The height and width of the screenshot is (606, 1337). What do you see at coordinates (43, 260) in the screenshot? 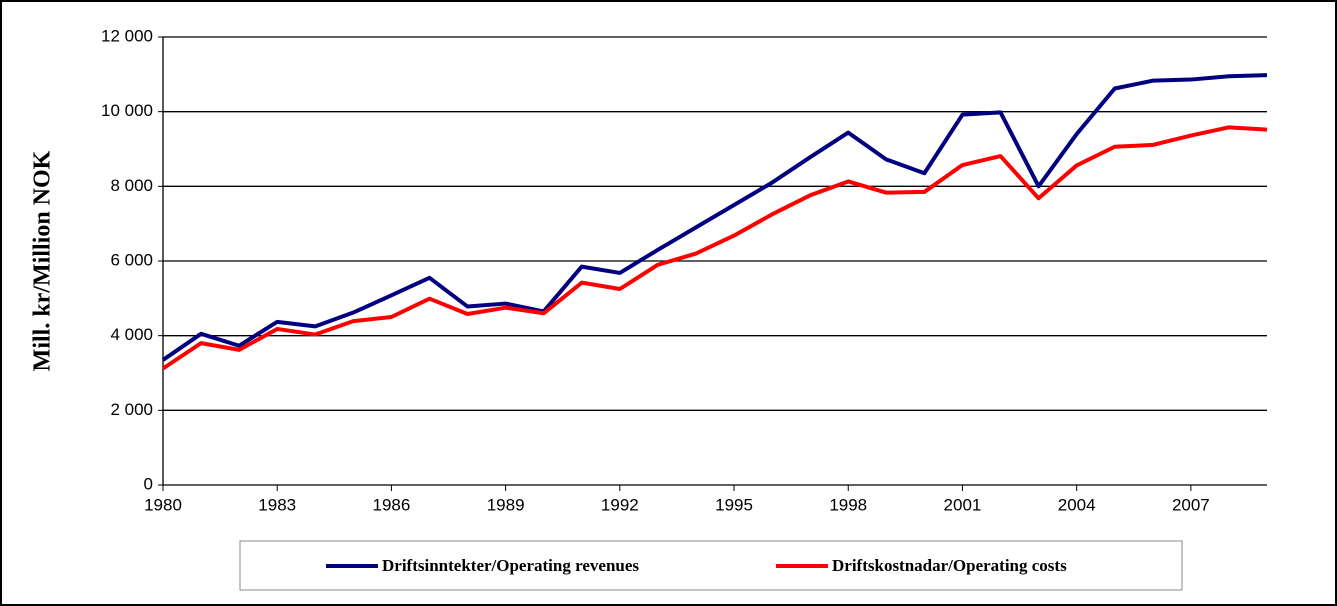
I see `y-axis-label: Mill. kr/Million NOK` at bounding box center [43, 260].